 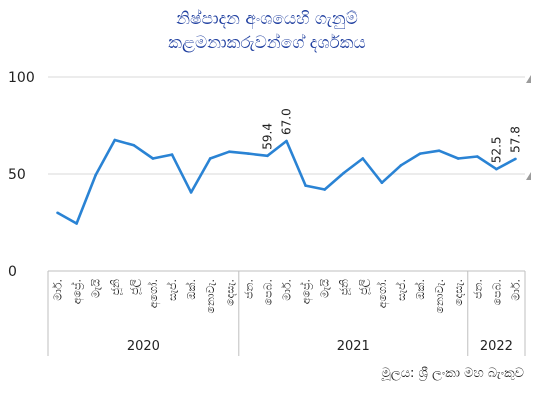 What do you see at coordinates (17, 175) in the screenshot?
I see `y-tick-label-50: 50` at bounding box center [17, 175].